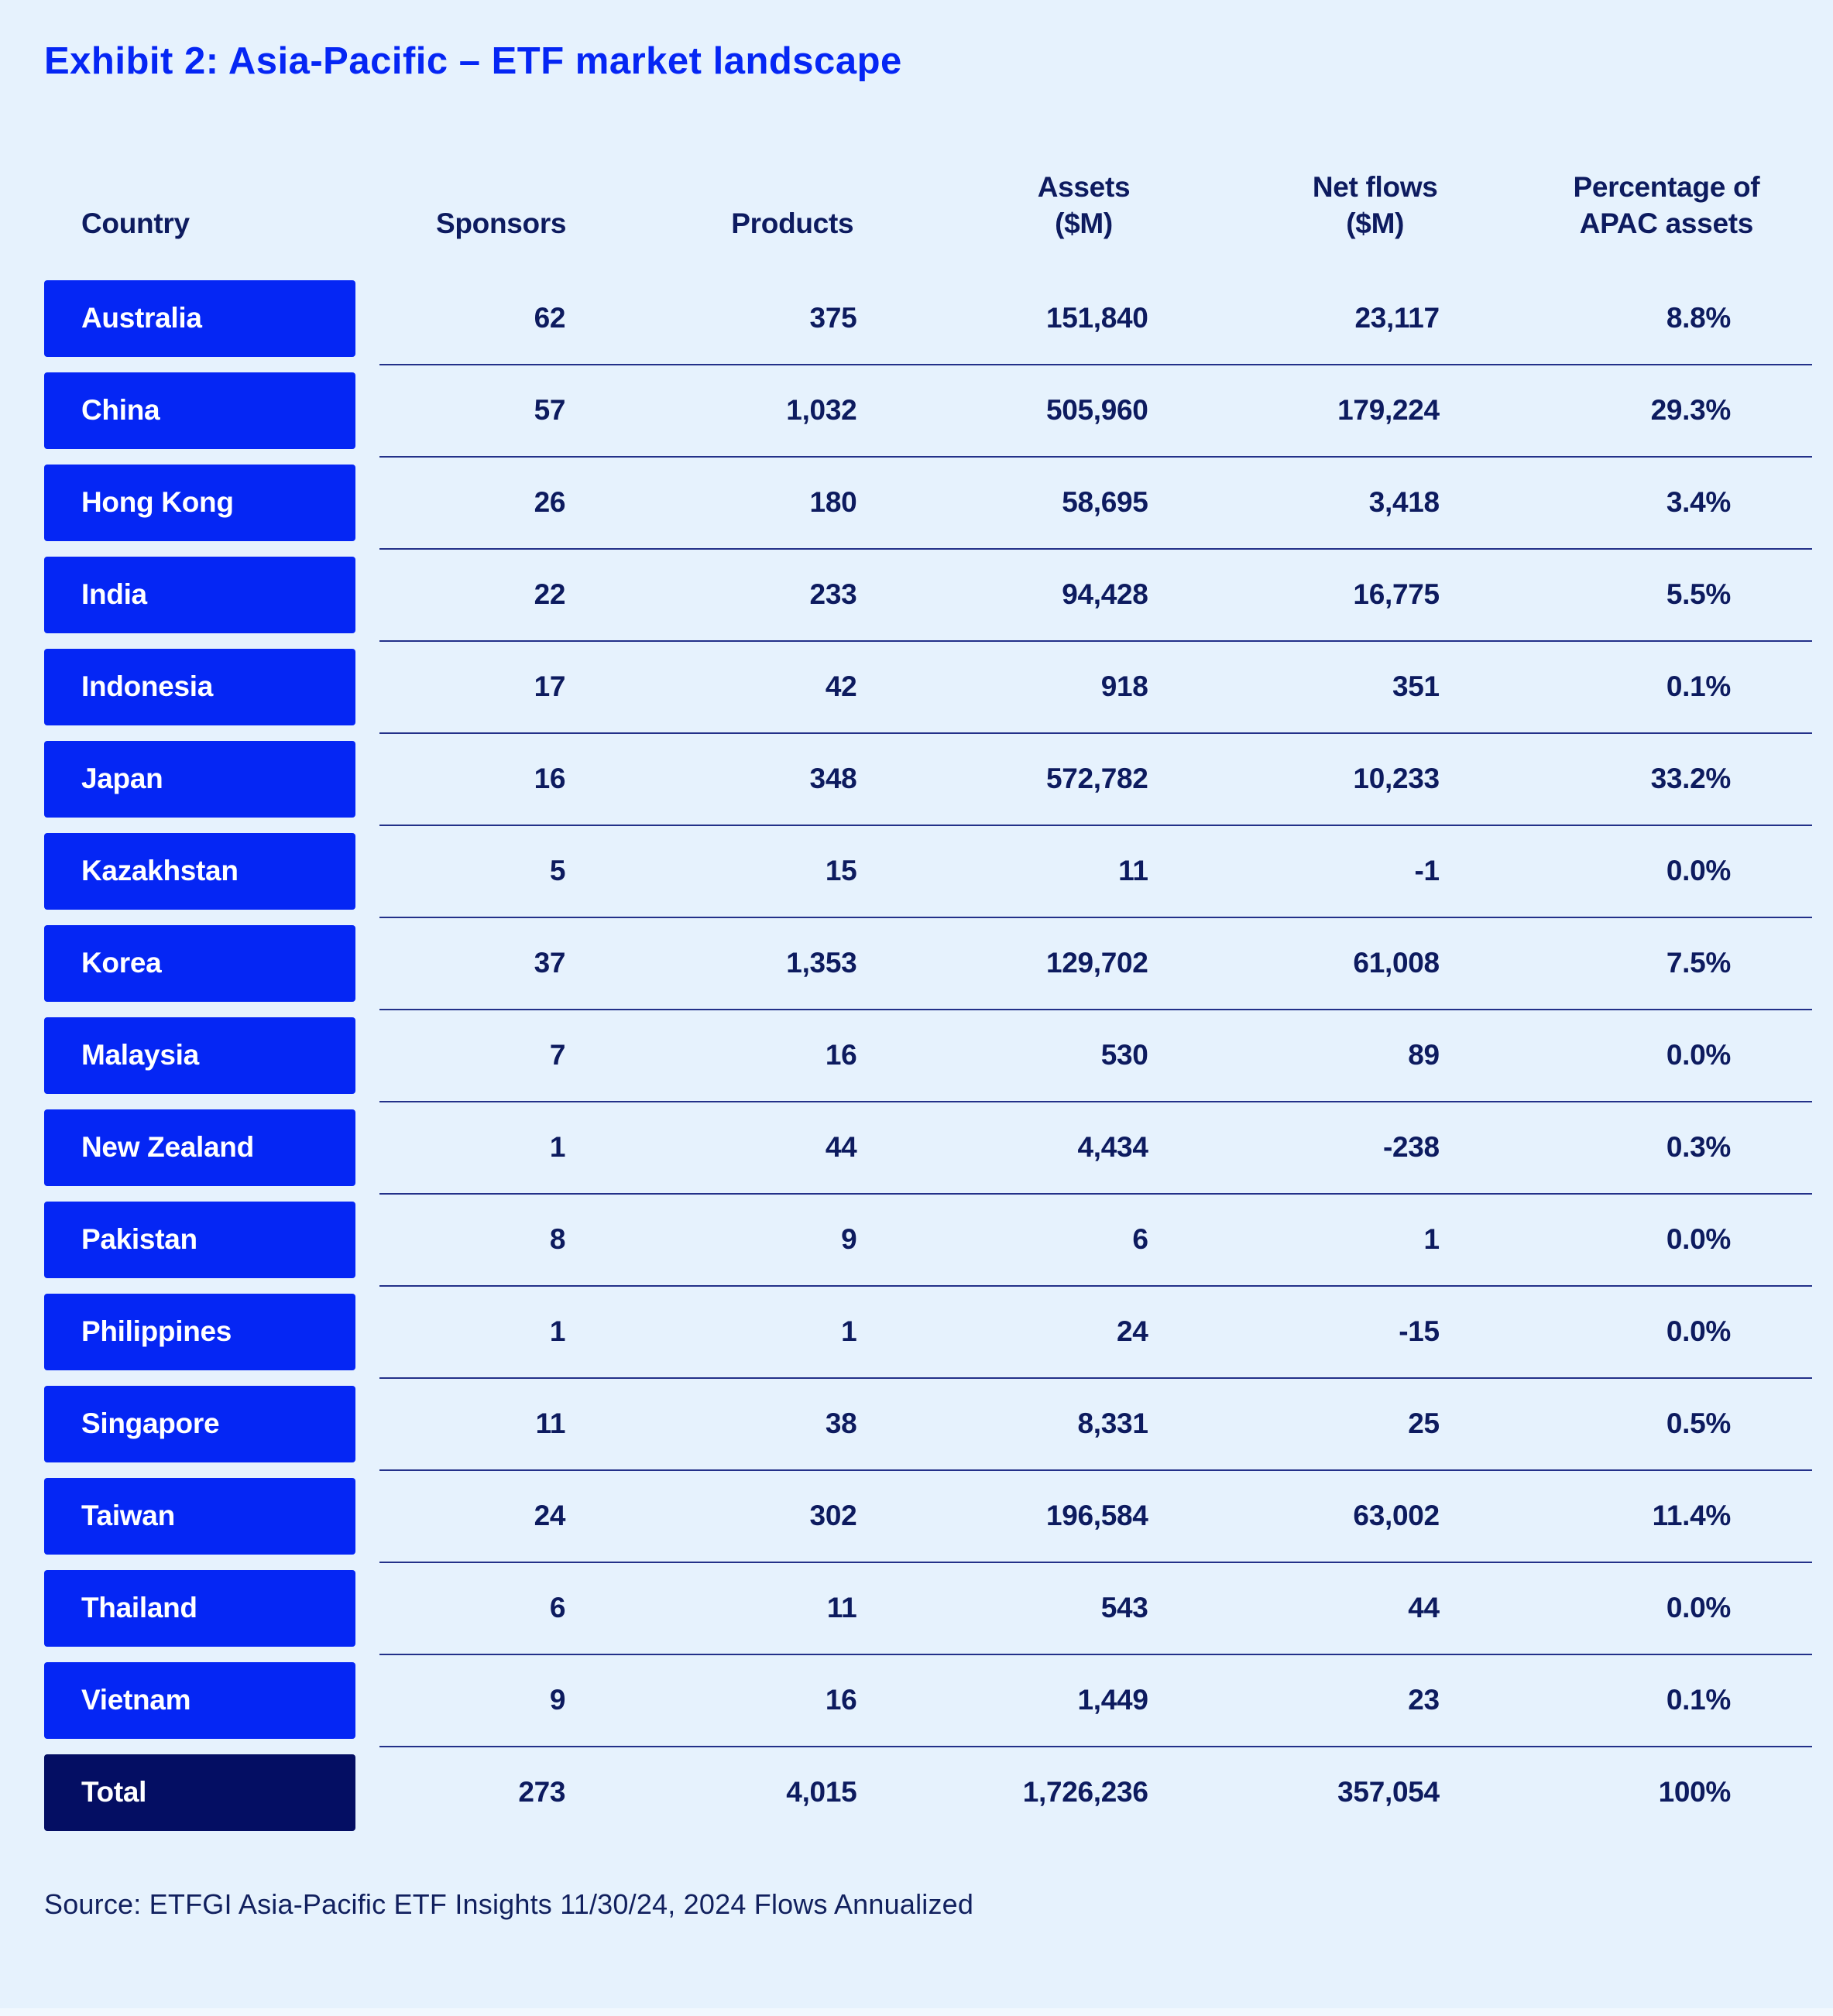  I want to click on header-cell-country: Country, so click(199, 162).